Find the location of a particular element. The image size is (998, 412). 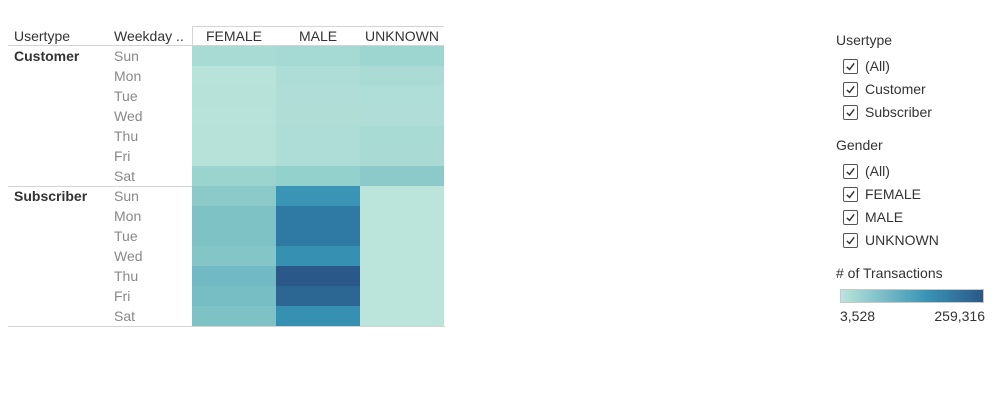

usertype-option-customer: Customer is located at coordinates (884, 89).